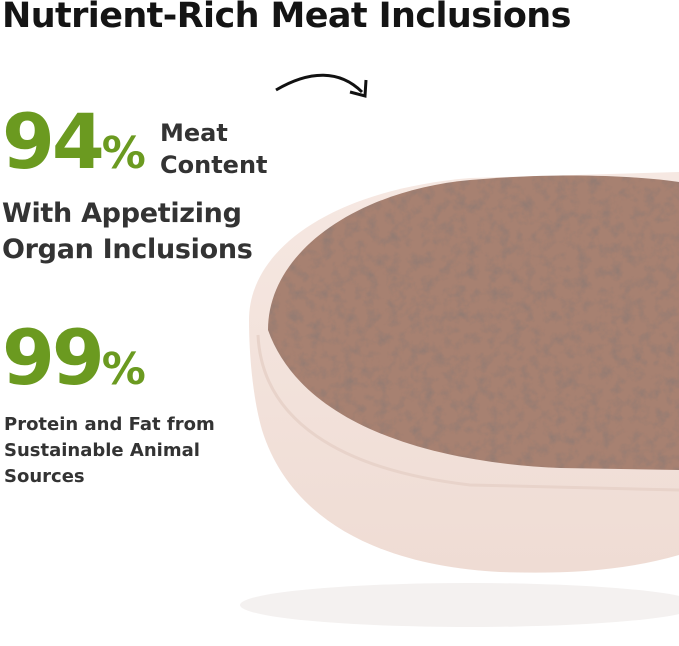  I want to click on stat-description: With Appetizing Organ Inclusions, so click(127, 232).